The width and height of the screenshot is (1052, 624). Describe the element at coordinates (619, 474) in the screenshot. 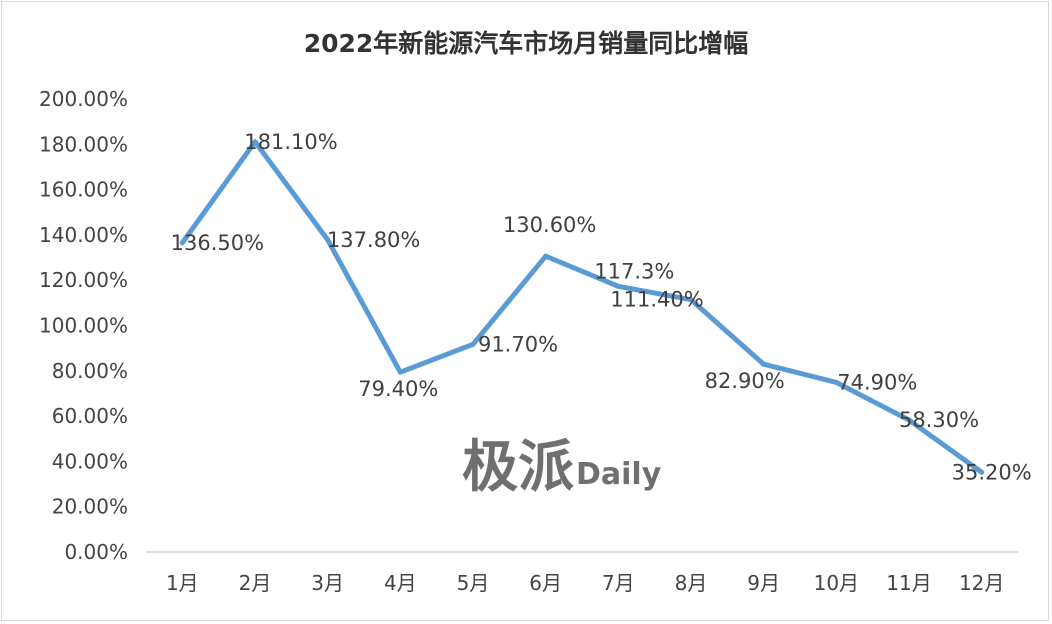

I see `watermark-suffix: Daily` at that location.